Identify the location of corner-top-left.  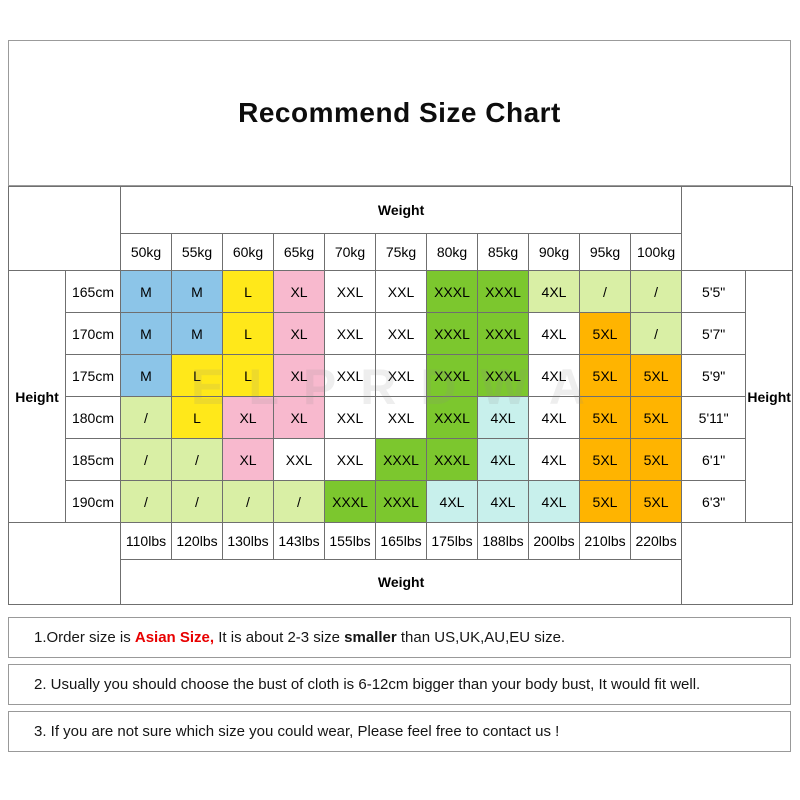
(64, 228).